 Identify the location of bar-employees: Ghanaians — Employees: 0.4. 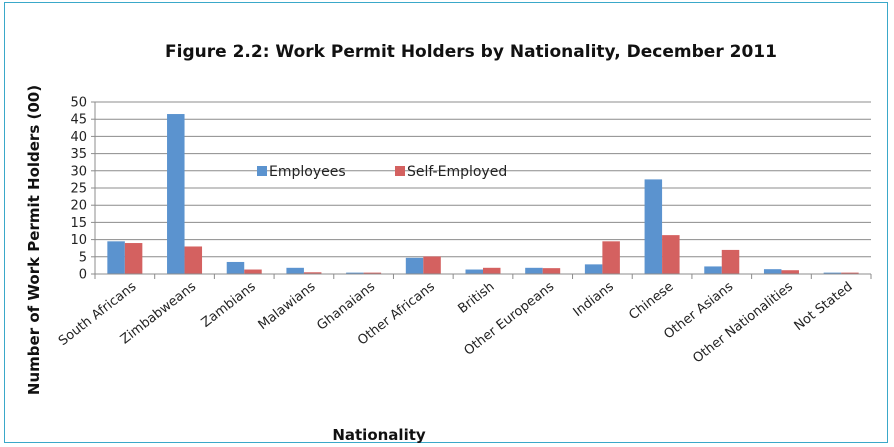
(355, 273).